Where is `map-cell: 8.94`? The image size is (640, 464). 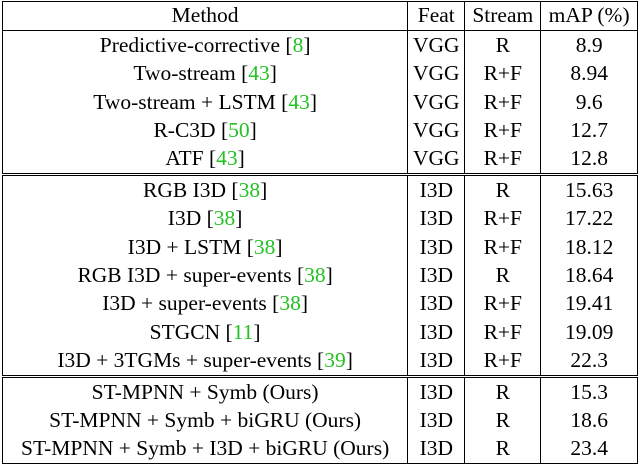
map-cell: 8.94 is located at coordinates (589, 74).